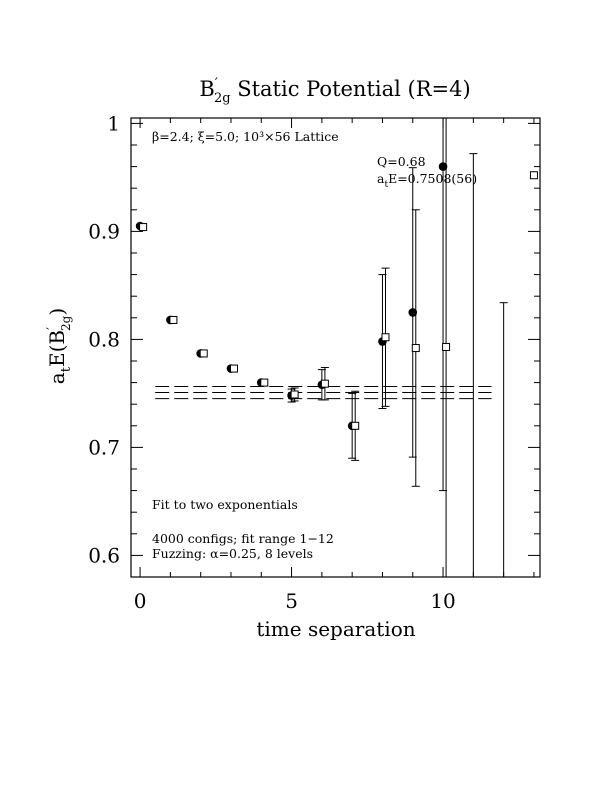 Image resolution: width=612 pixels, height=792 pixels. I want to click on chart-title: B′ 2g Static Potential (R=4), so click(334, 91).